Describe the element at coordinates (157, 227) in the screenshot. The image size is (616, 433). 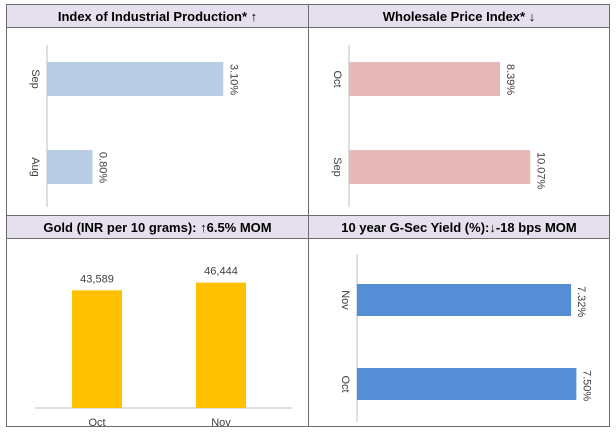
I see `panel-title-gold: Gold (INR per 10 grams): ↑6.5% MOM` at that location.